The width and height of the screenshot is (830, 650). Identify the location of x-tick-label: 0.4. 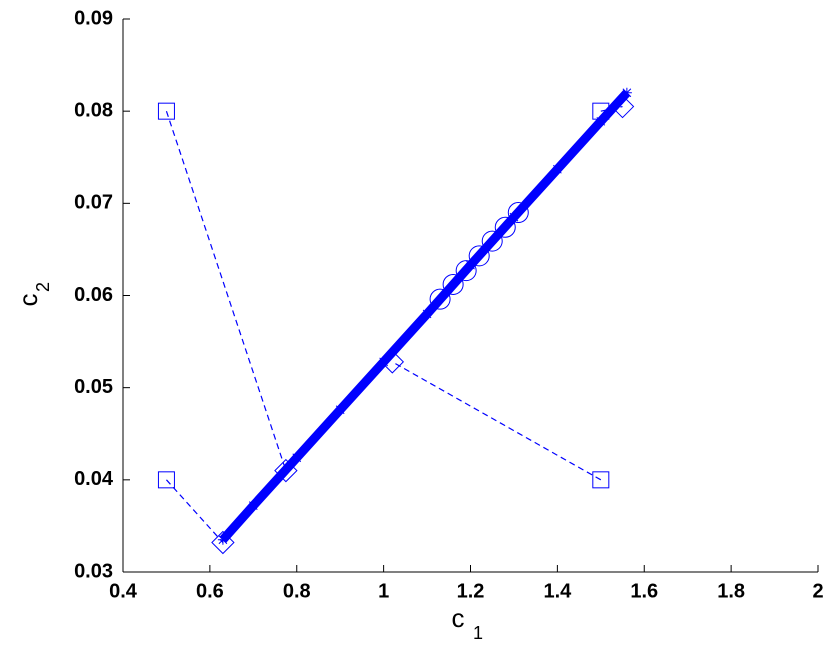
(123, 591).